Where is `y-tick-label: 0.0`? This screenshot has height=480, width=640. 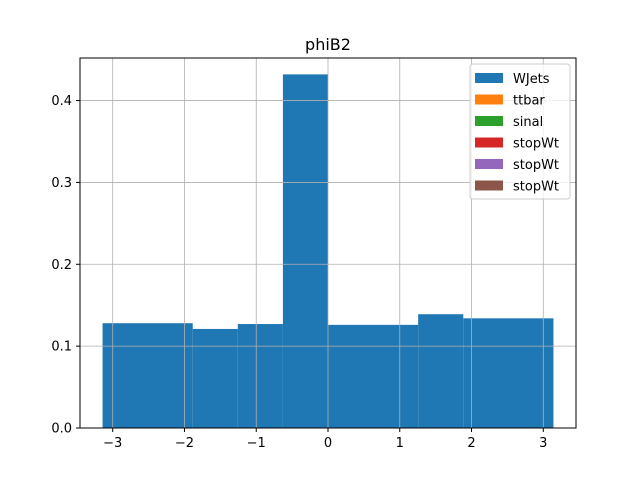
y-tick-label: 0.0 is located at coordinates (61, 429).